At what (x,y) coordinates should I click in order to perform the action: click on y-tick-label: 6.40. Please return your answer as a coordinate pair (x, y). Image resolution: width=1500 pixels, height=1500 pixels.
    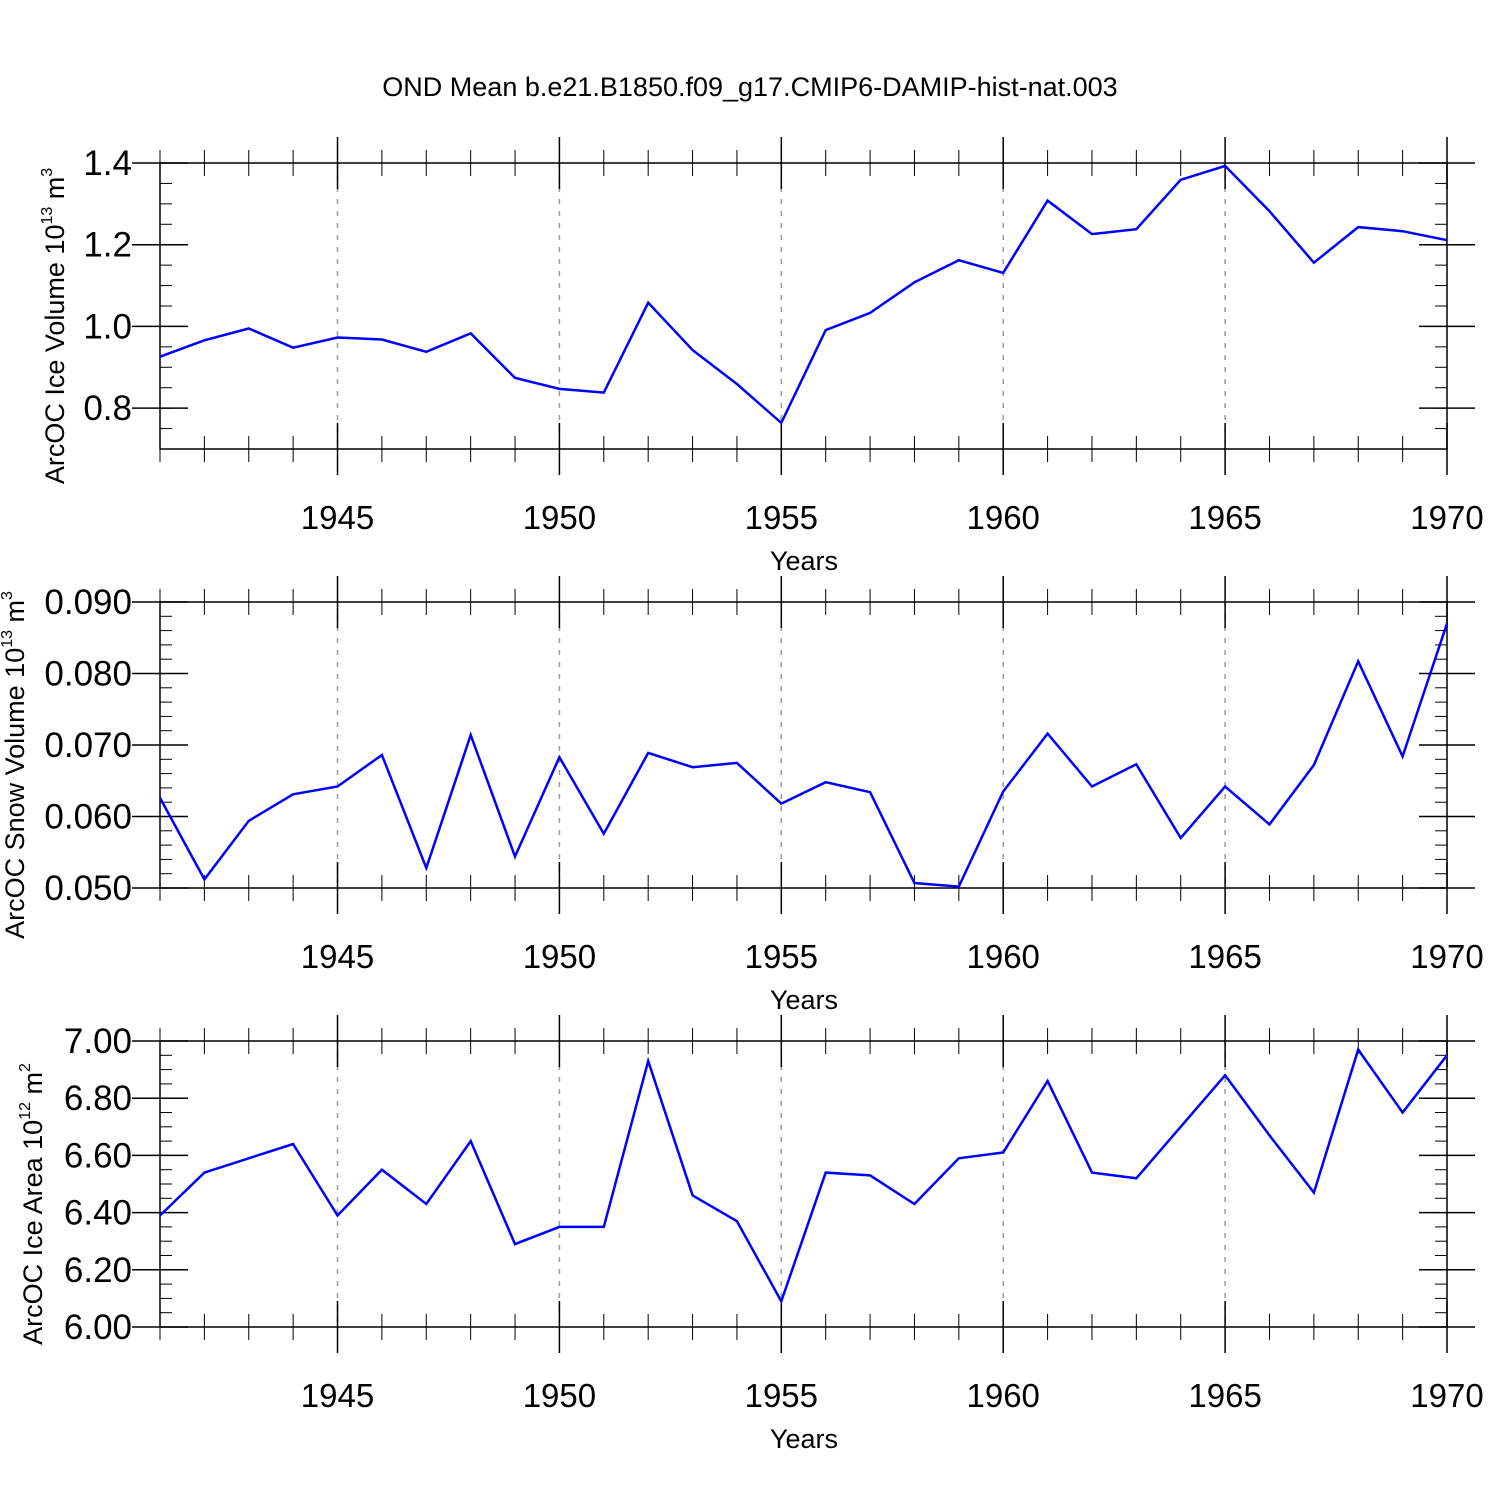
    Looking at the image, I should click on (98, 1213).